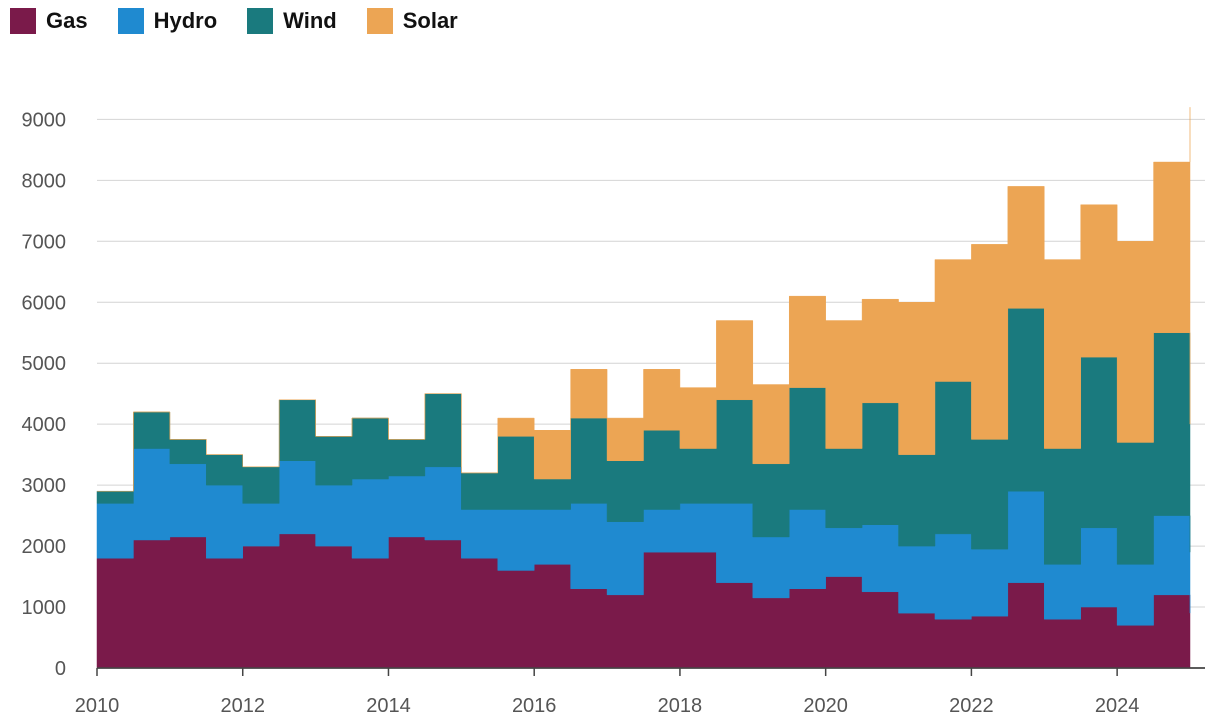  What do you see at coordinates (130, 21) in the screenshot?
I see `legend-swatch-hydro` at bounding box center [130, 21].